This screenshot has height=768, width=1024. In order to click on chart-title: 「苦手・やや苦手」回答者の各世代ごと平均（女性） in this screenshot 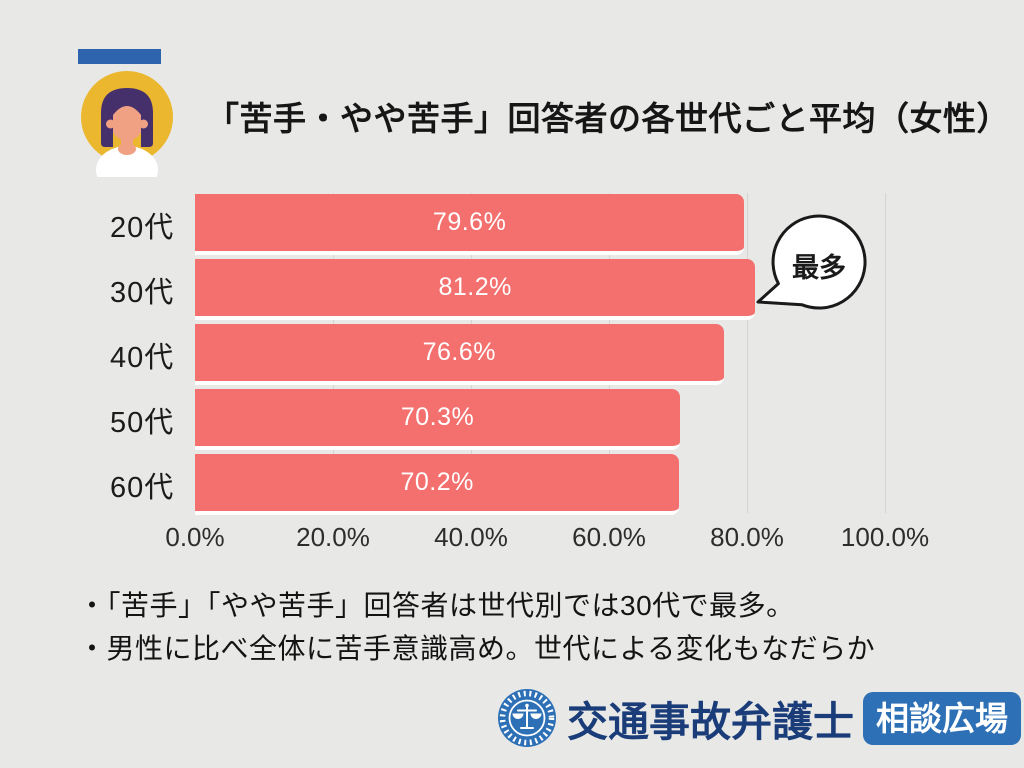, I will do `click(608, 118)`.